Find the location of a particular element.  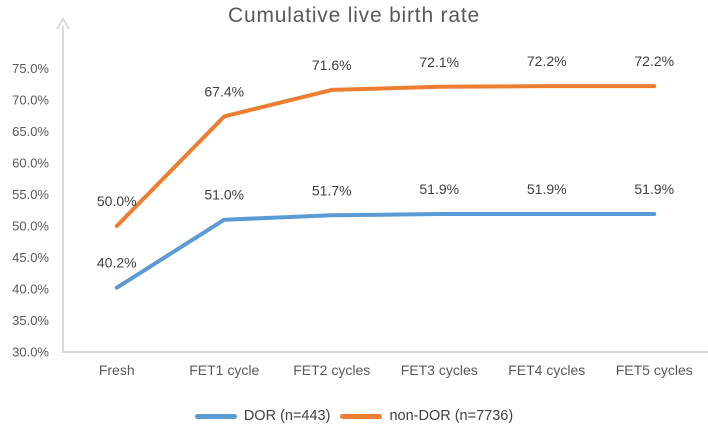

legend-swatch-dor is located at coordinates (215, 416).